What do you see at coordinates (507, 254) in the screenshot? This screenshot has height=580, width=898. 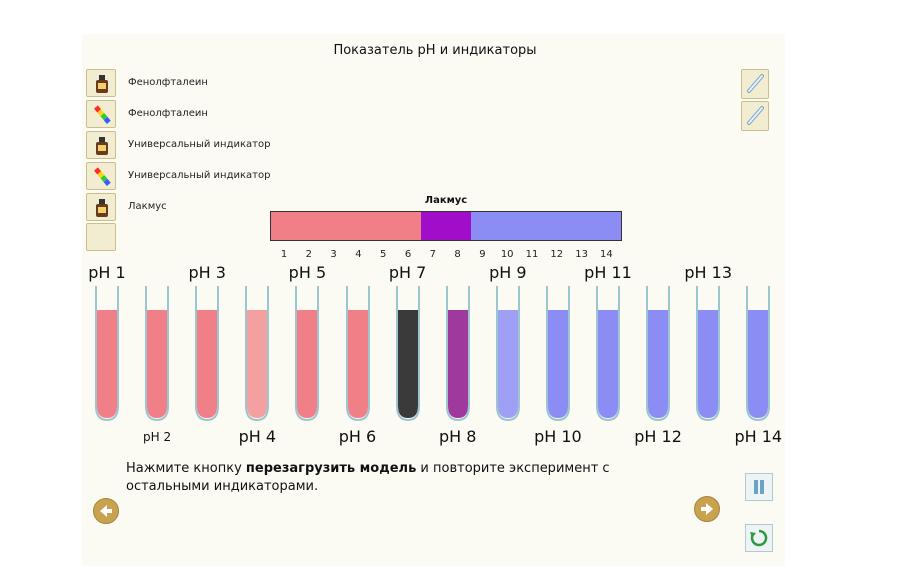 I see `scale-number: 10` at bounding box center [507, 254].